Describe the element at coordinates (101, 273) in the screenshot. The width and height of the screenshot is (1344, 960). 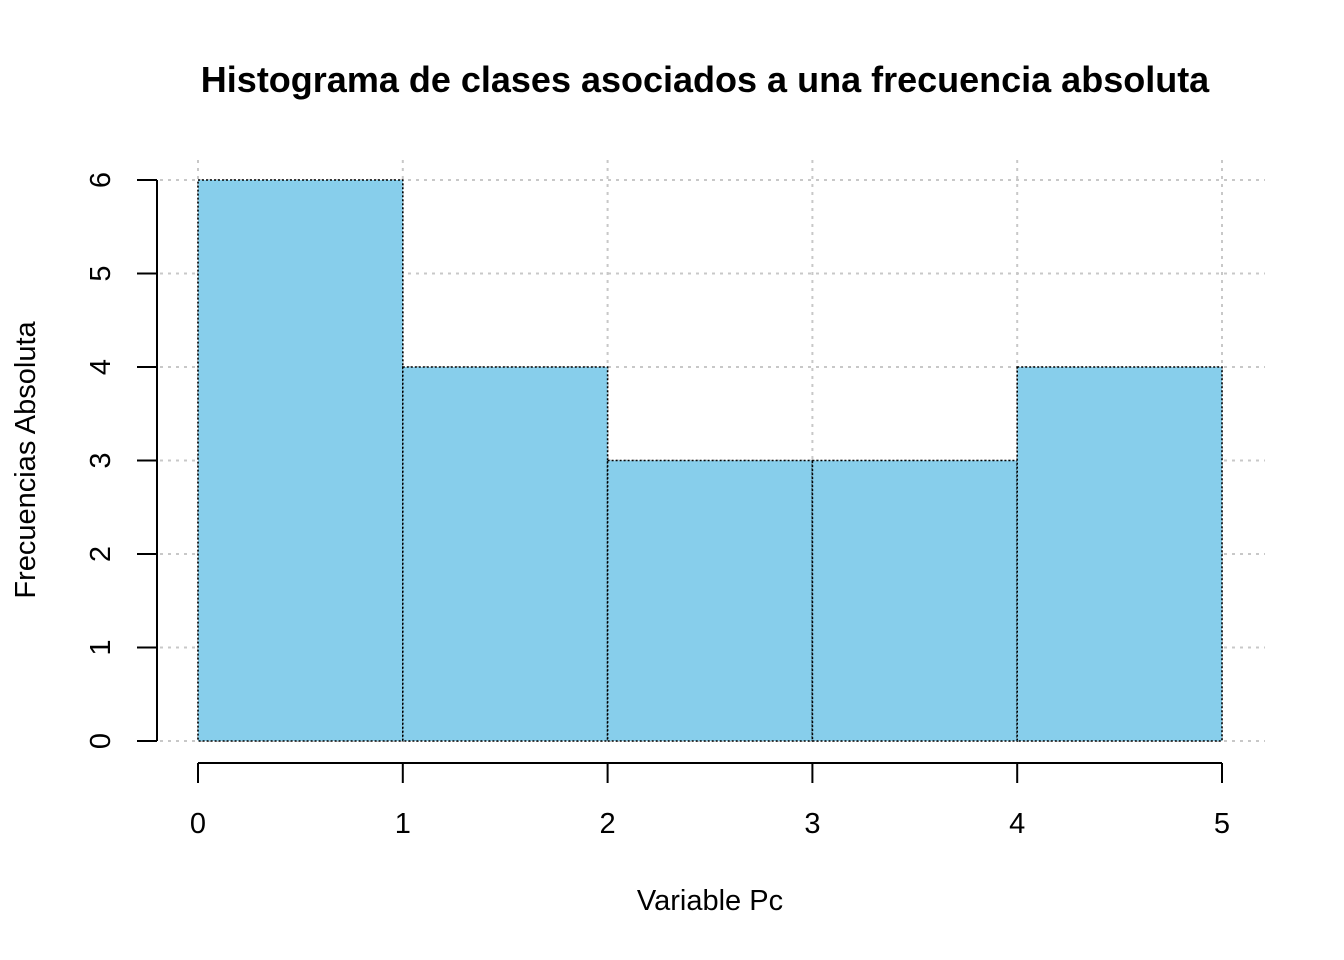
I see `y-tick-label: 5` at that location.